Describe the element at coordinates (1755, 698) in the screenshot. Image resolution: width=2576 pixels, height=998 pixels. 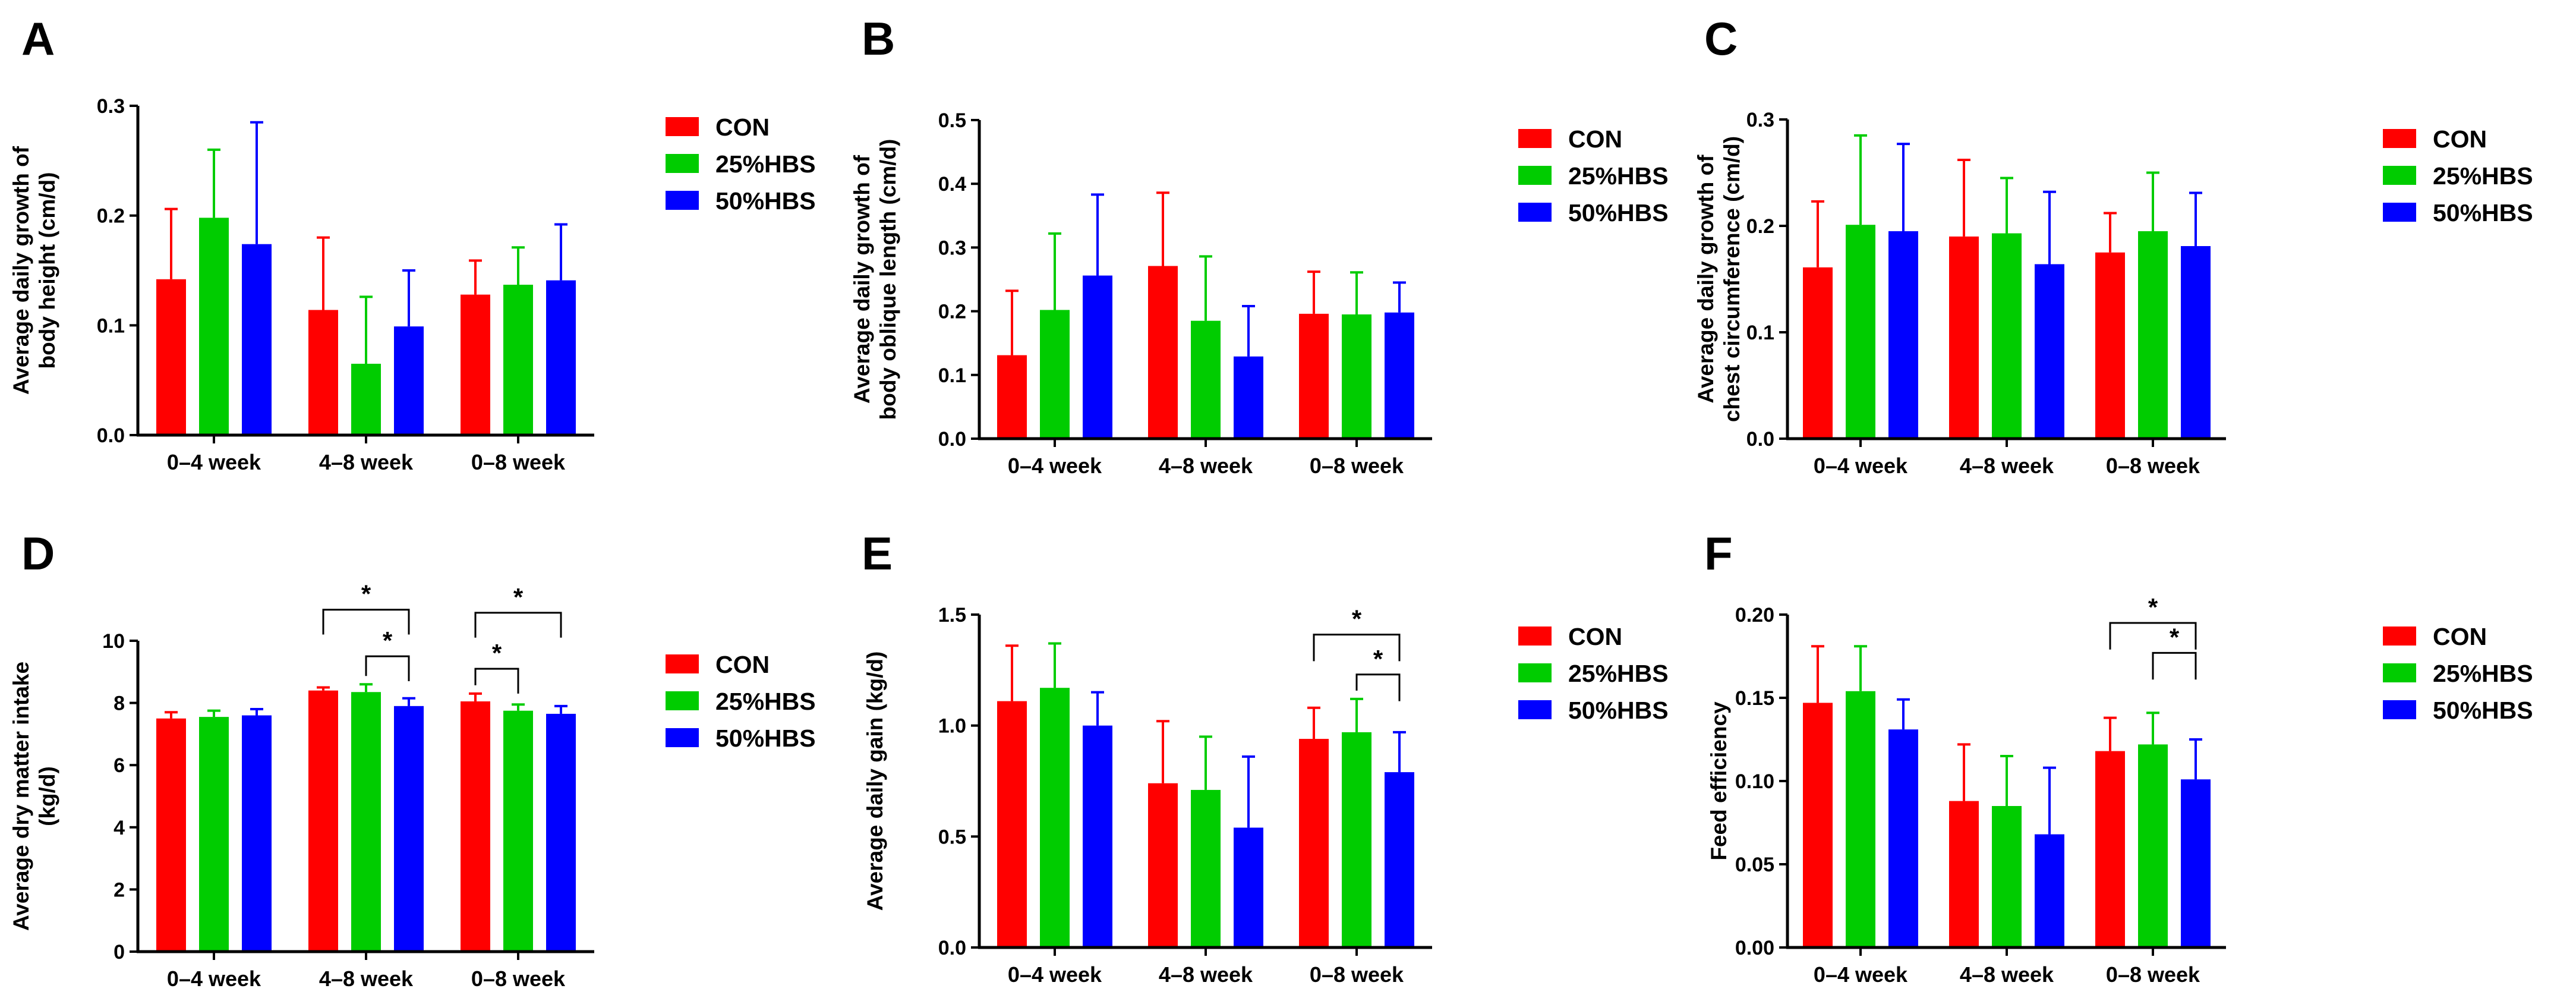
I see `y-tick-label: 0.15` at that location.